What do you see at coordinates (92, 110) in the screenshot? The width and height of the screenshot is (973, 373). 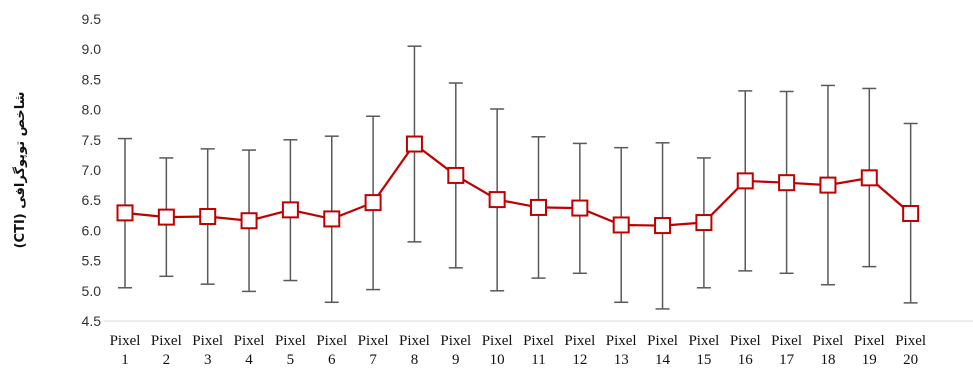 I see `y-tick-label: 8.0` at bounding box center [92, 110].